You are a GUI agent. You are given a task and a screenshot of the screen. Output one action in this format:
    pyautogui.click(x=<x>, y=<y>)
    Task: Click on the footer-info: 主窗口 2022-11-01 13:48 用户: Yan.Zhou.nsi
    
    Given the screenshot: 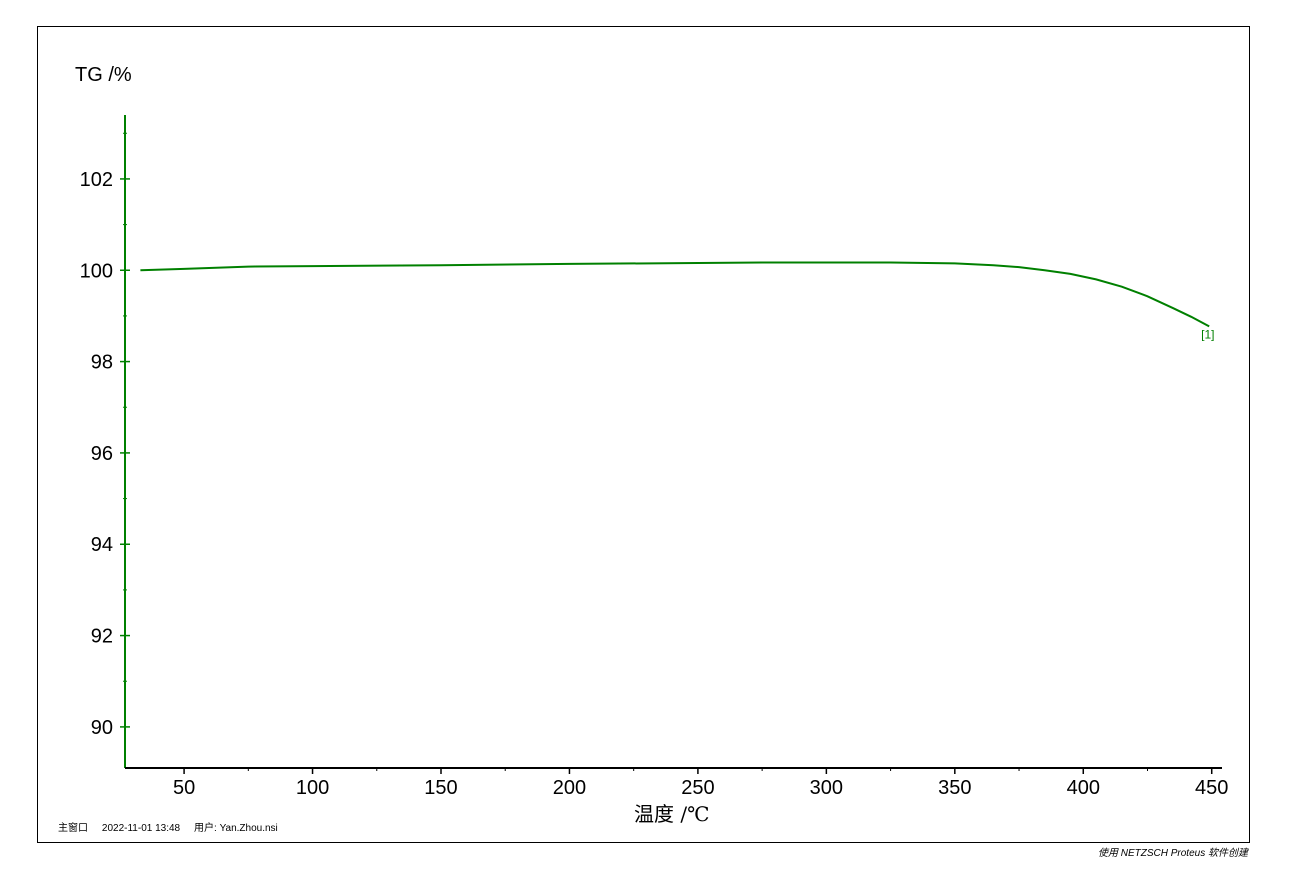 What is the action you would take?
    pyautogui.click(x=168, y=826)
    